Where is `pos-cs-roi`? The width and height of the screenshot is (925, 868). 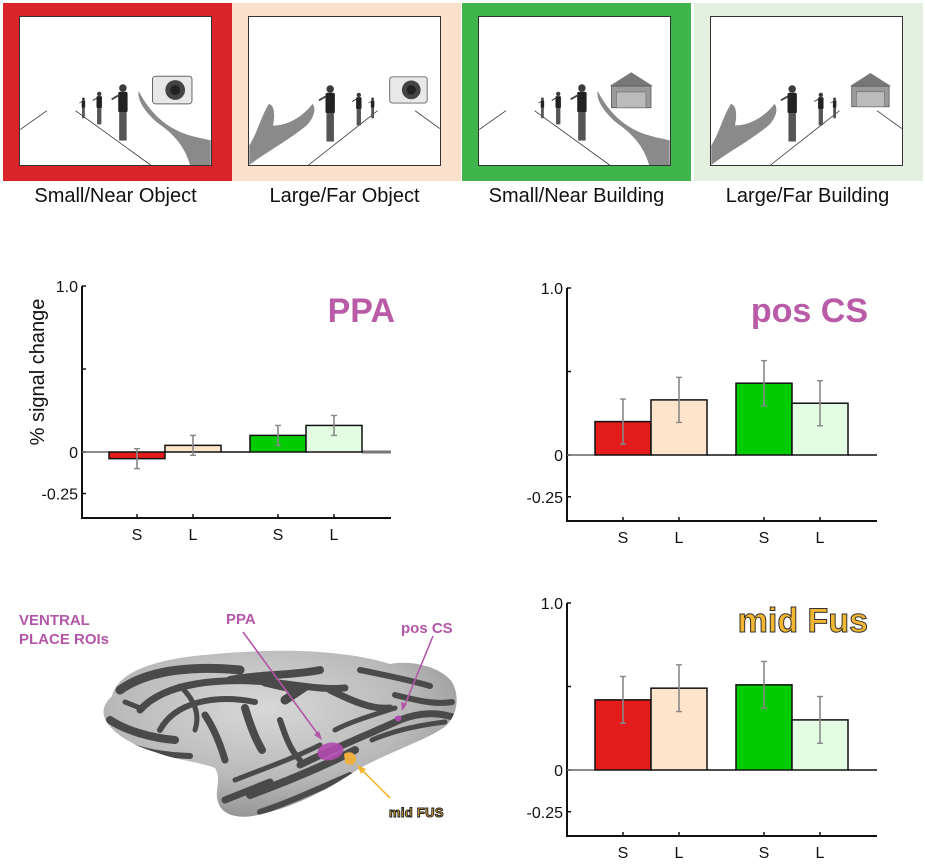 pos-cs-roi is located at coordinates (398, 718).